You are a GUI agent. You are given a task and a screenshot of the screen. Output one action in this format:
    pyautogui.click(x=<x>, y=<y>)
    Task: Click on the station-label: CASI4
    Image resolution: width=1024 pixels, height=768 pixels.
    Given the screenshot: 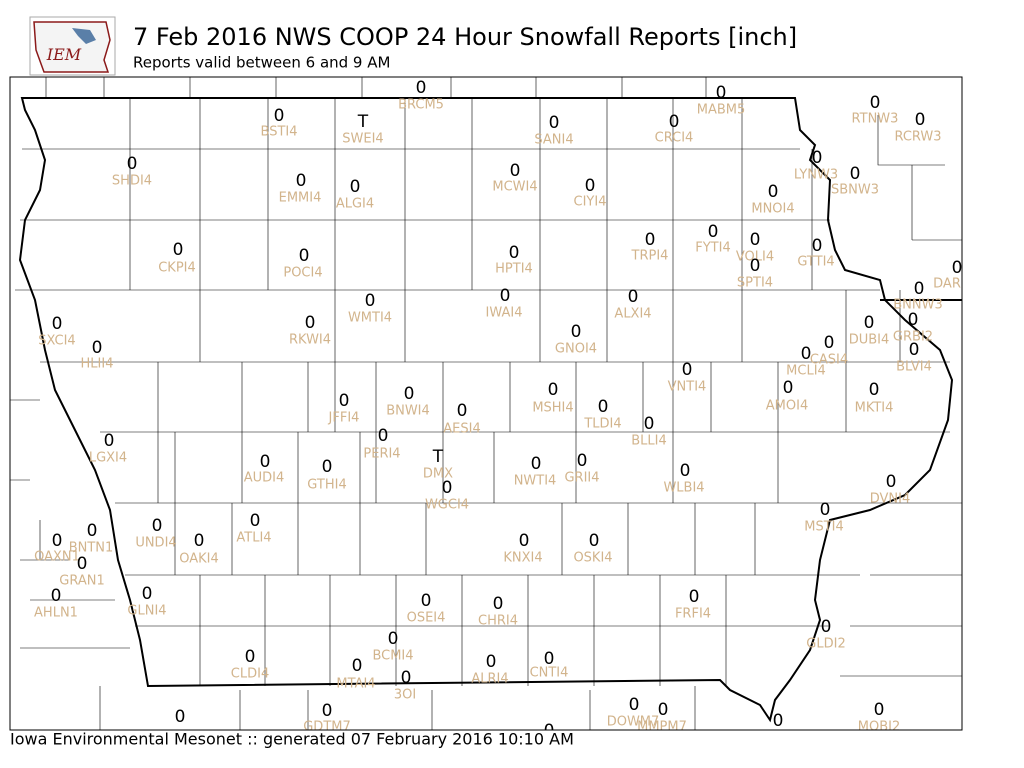 What is the action you would take?
    pyautogui.click(x=829, y=360)
    